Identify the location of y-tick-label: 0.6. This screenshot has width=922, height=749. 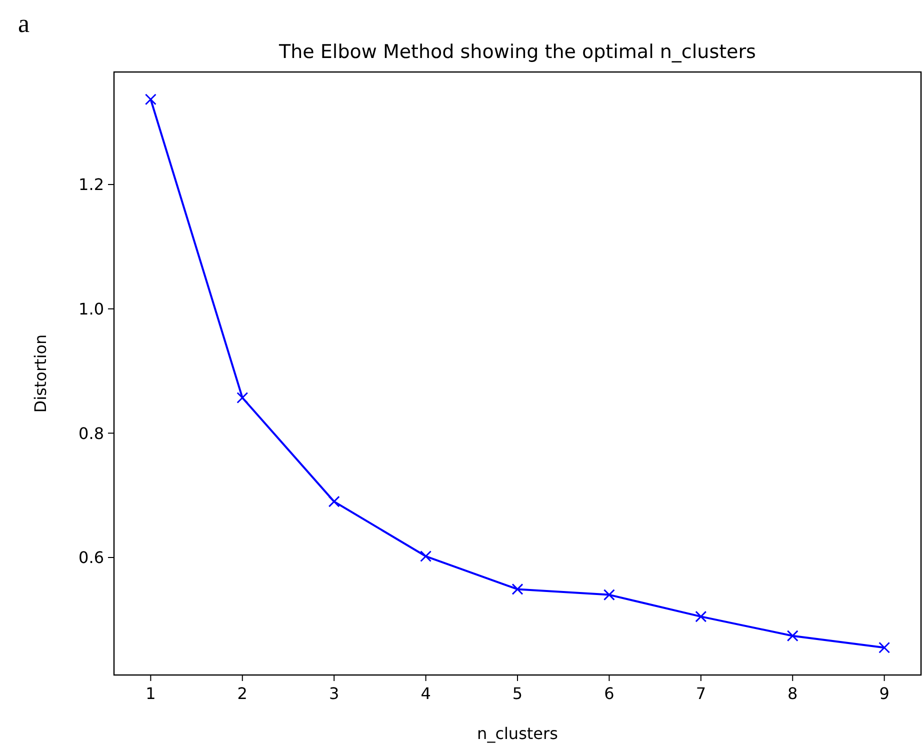
(91, 558).